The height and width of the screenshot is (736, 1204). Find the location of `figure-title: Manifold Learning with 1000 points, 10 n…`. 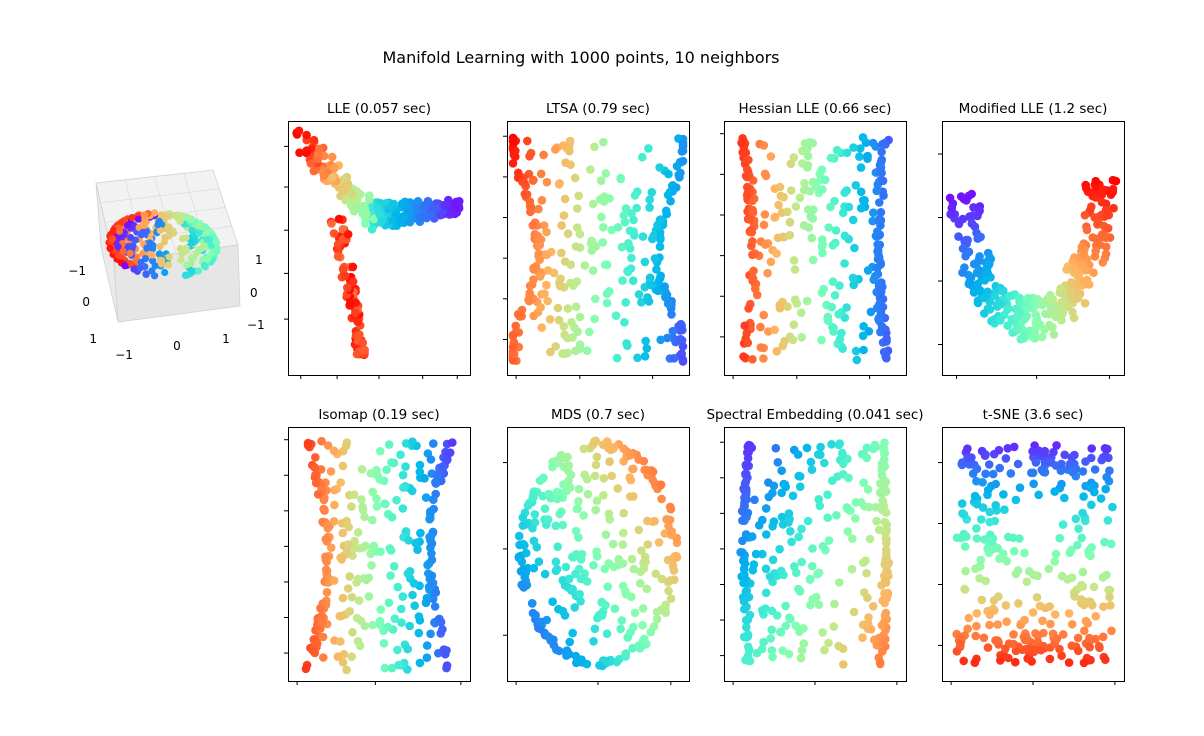

figure-title: Manifold Learning with 1000 points, 10 n… is located at coordinates (580, 57).